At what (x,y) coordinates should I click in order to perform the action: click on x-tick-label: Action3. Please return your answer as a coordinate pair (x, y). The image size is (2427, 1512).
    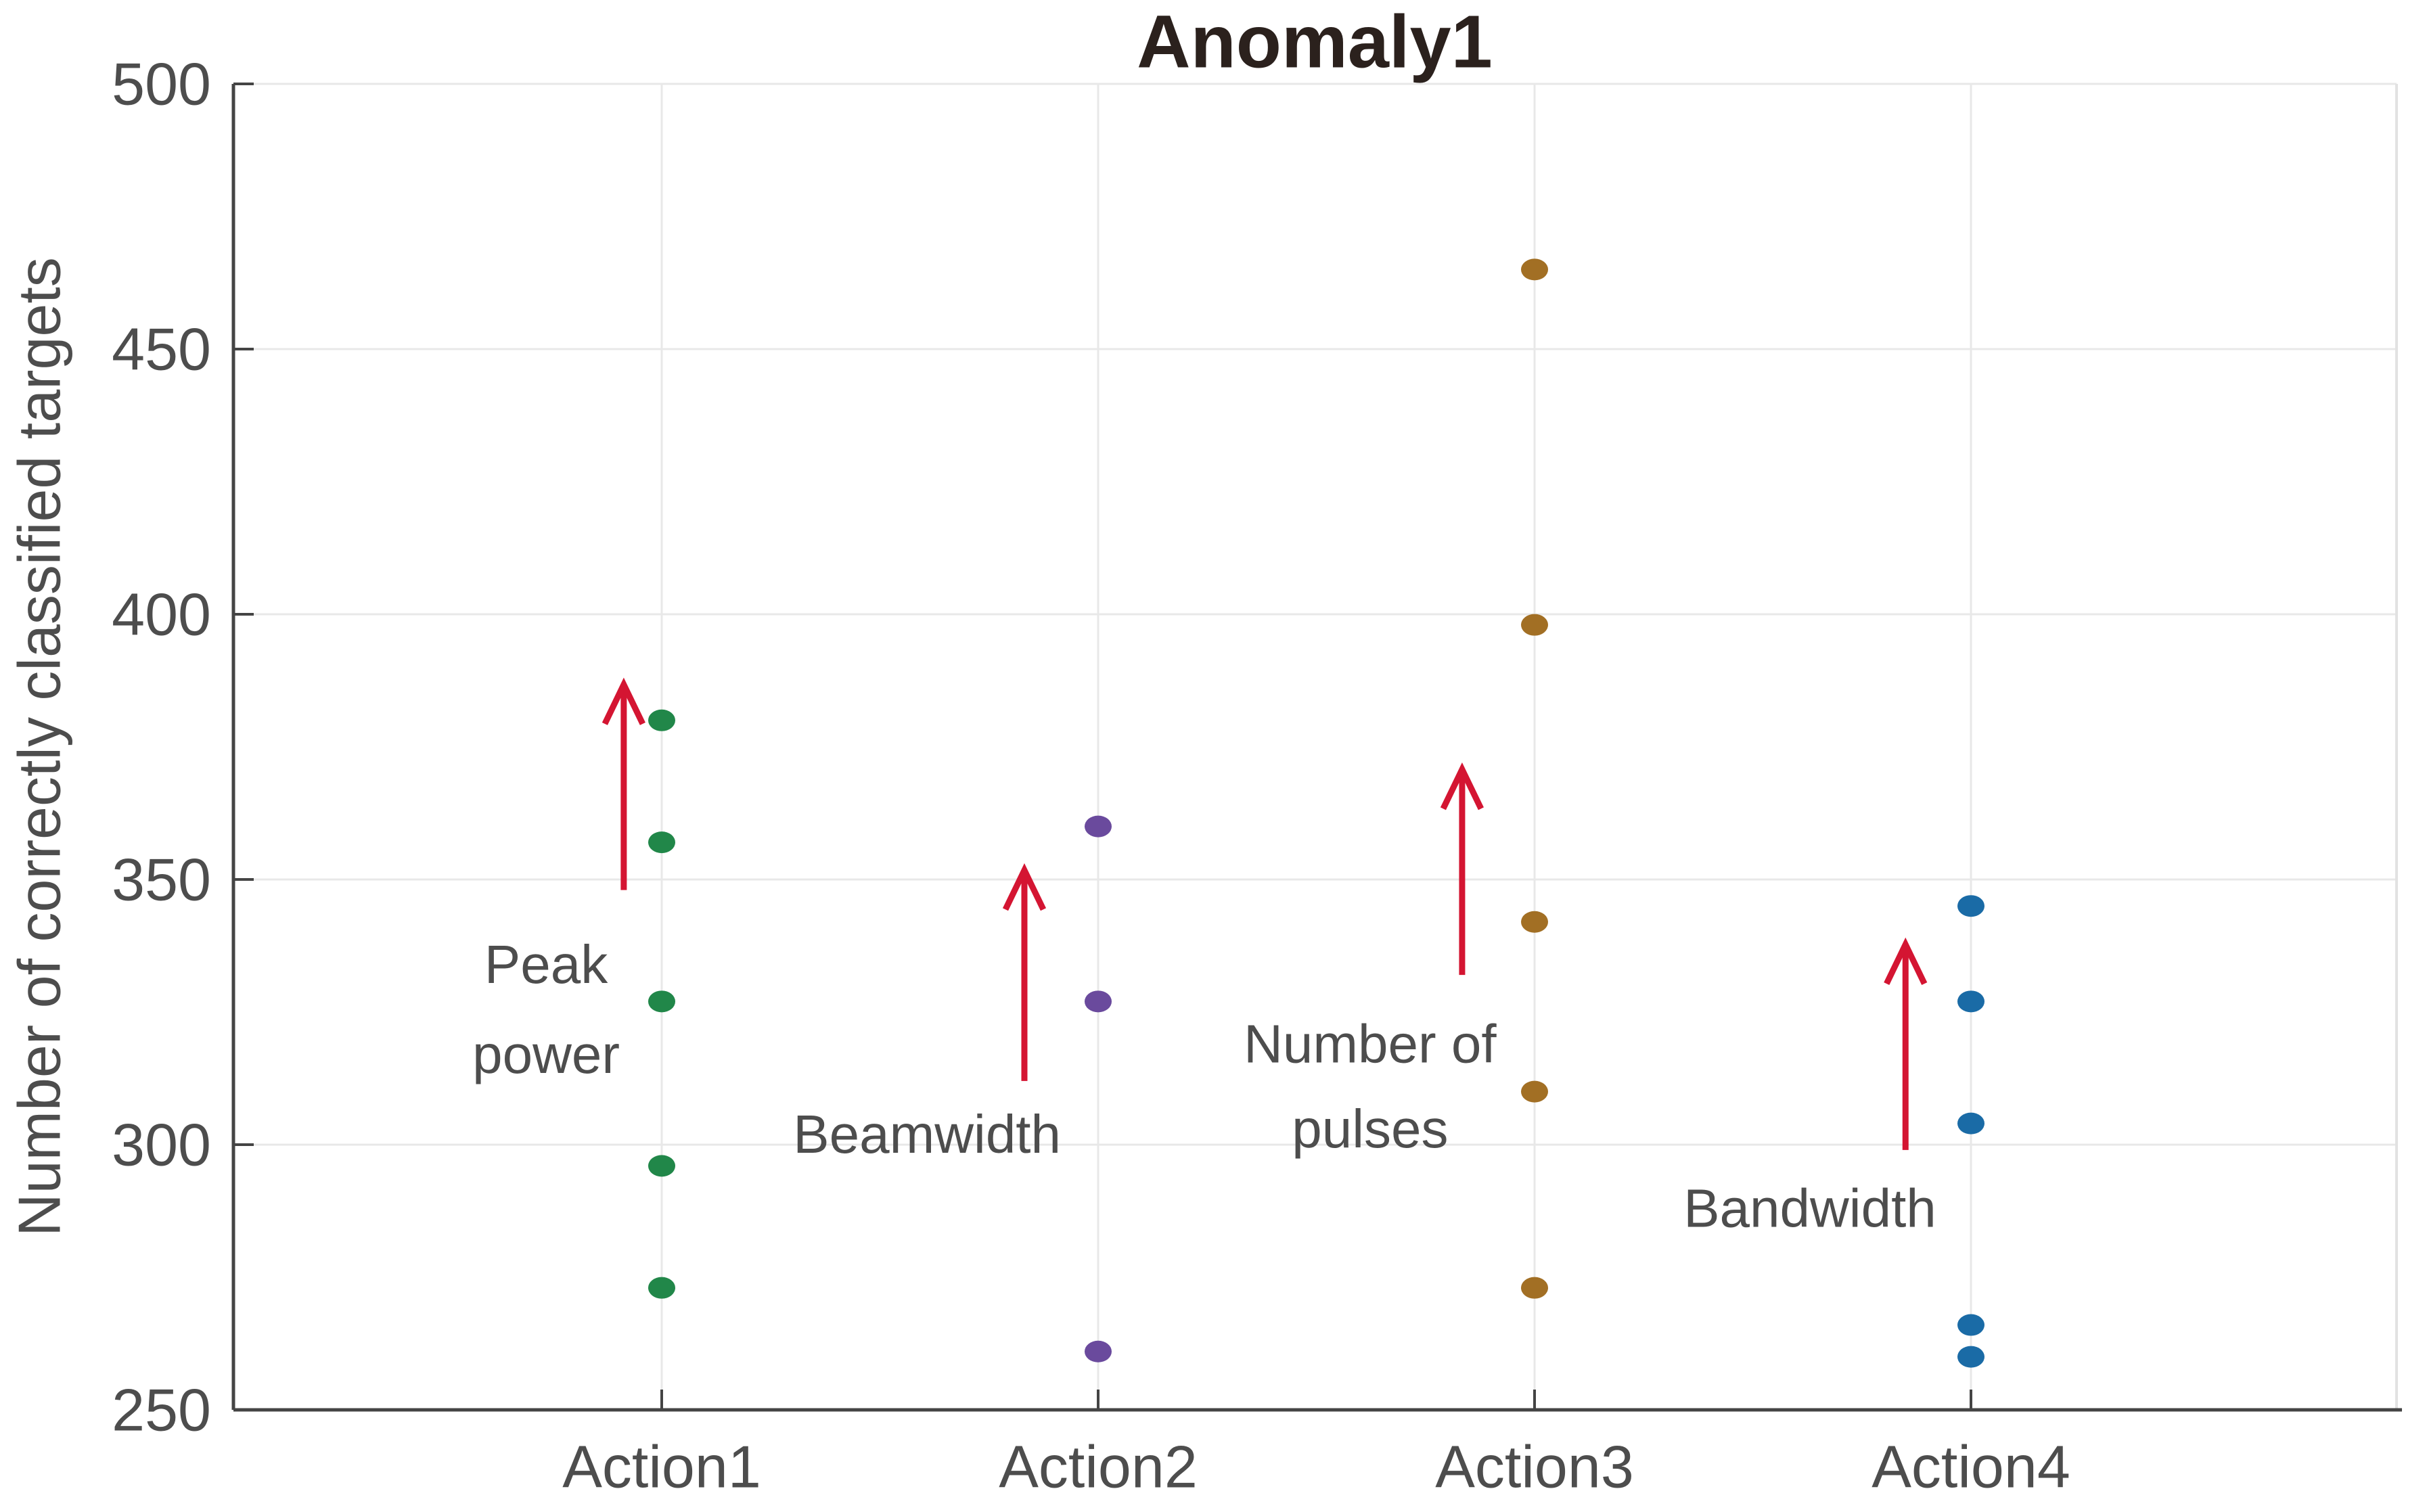
    Looking at the image, I should click on (1534, 1467).